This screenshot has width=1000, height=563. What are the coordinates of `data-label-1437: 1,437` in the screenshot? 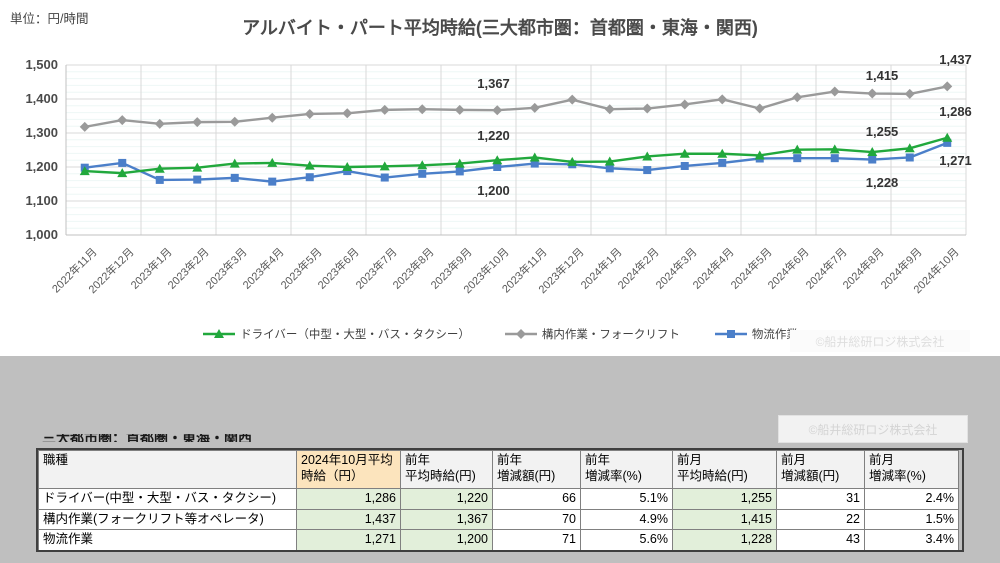 It's located at (955, 60).